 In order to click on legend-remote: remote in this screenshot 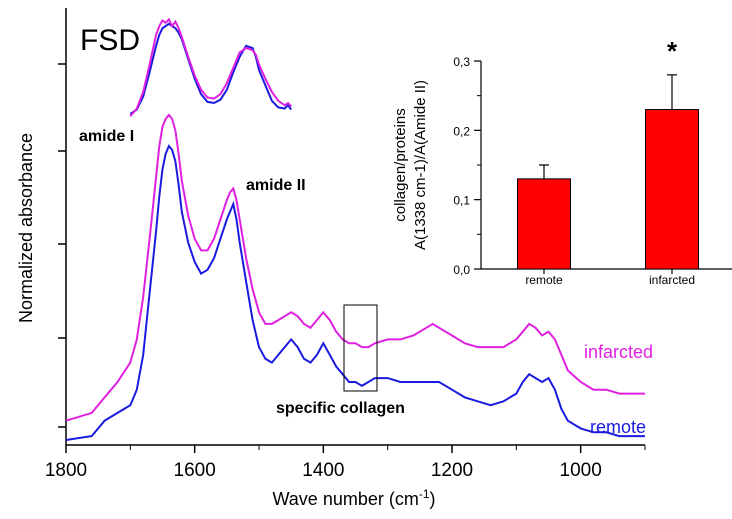, I will do `click(618, 427)`.